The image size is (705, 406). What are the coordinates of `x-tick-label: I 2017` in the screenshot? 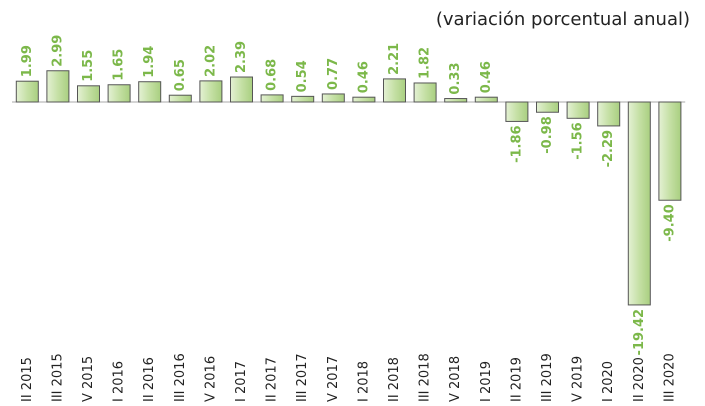 It's located at (241, 381).